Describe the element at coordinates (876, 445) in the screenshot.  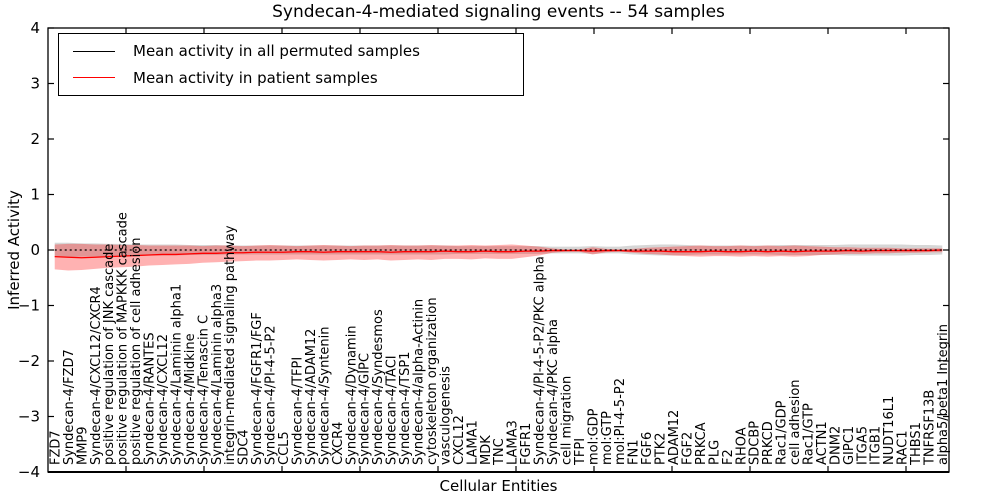
I see `x-tick-label: ITGB1` at that location.